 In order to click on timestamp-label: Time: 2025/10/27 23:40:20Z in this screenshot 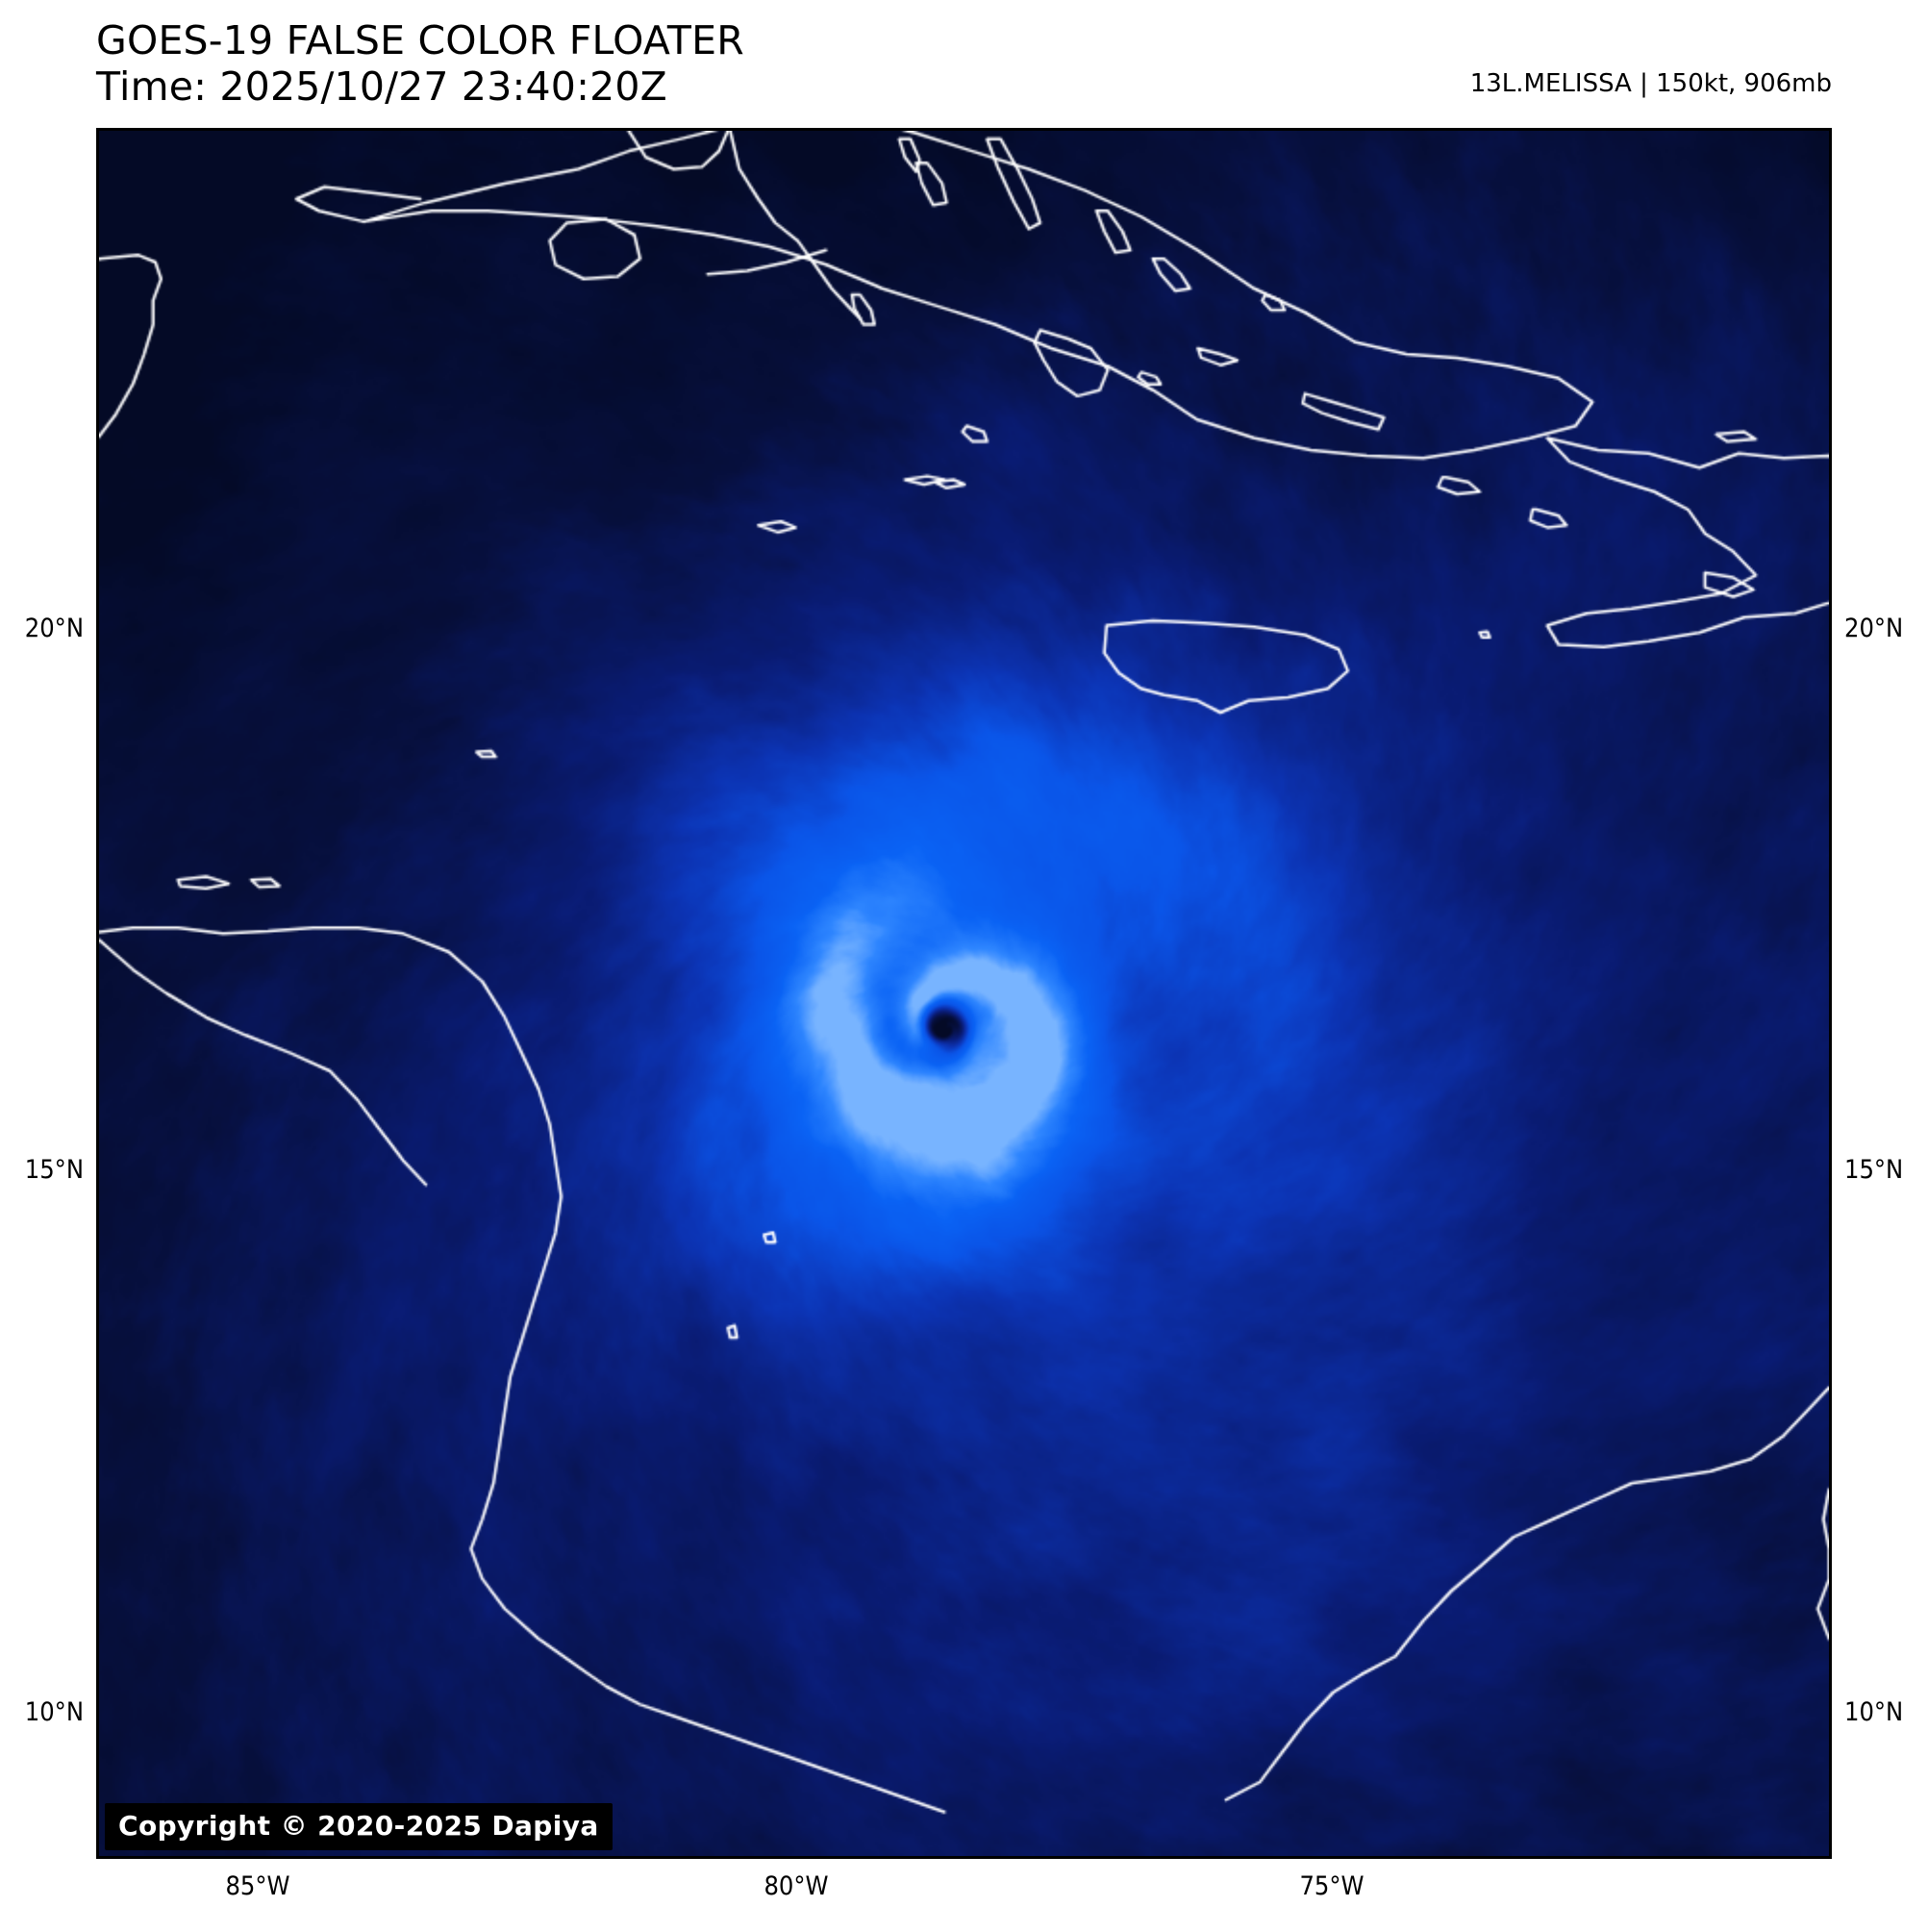, I will do `click(381, 87)`.